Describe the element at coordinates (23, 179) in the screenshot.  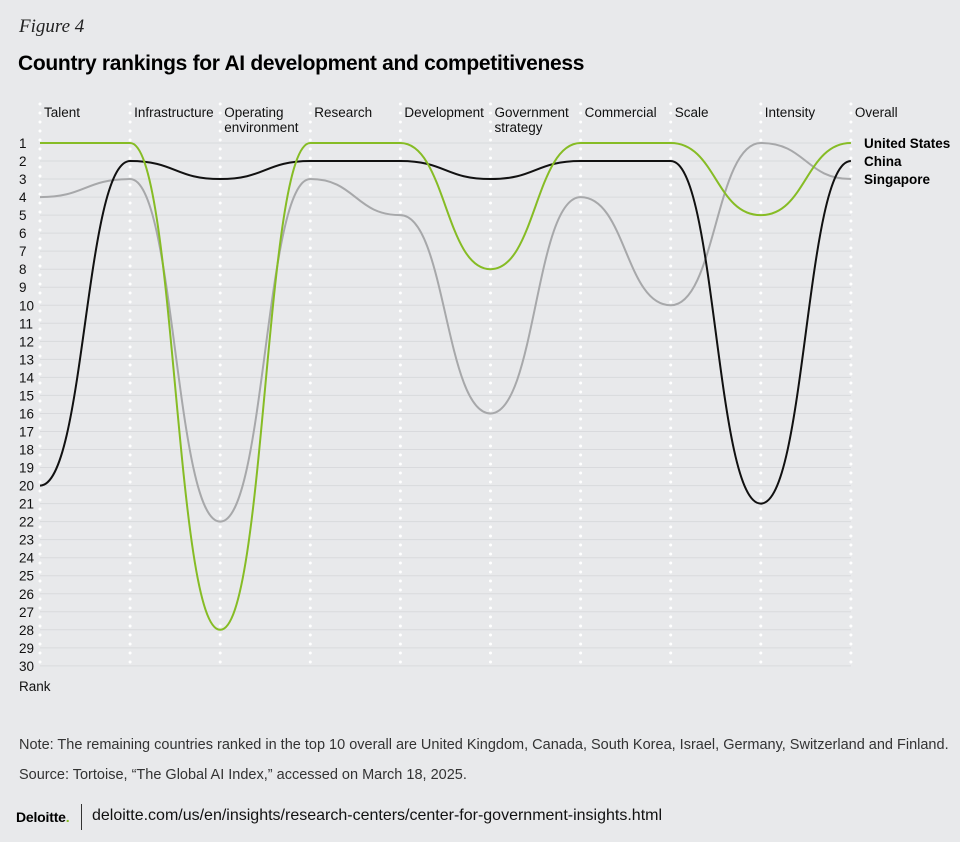
I see `y-tick-label: 3` at that location.